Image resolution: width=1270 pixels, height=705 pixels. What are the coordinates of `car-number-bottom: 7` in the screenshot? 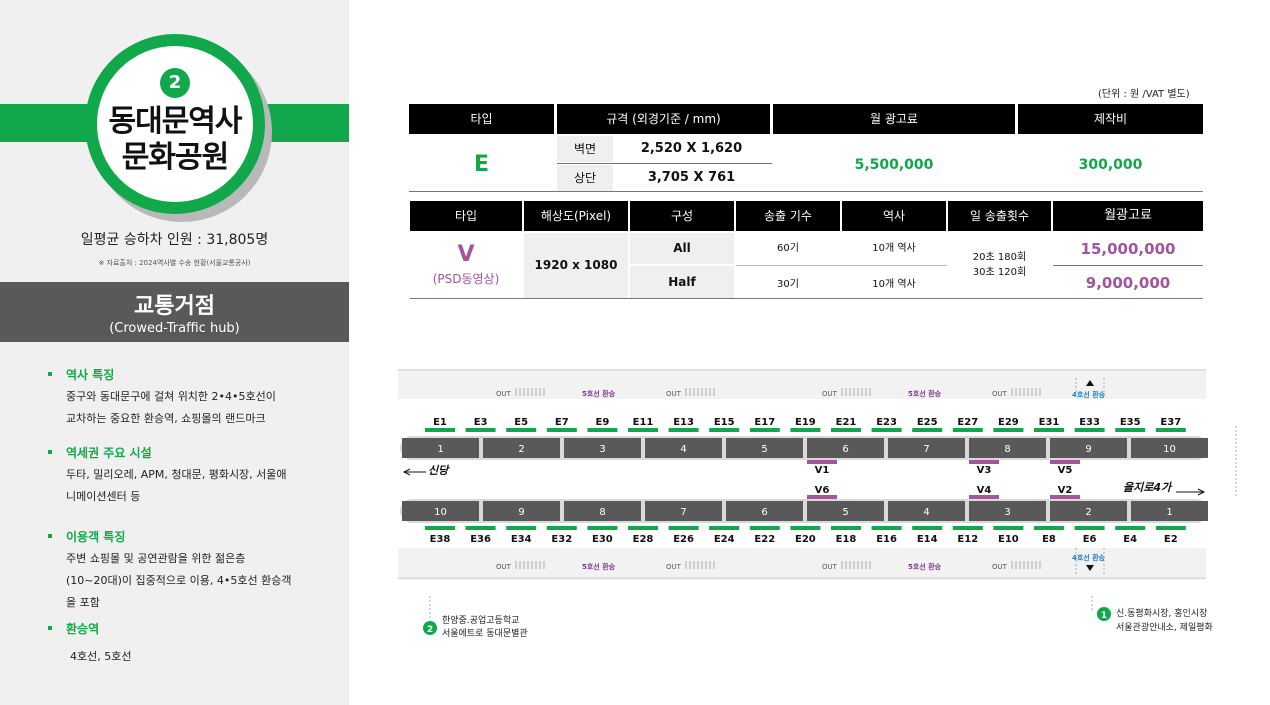 It's located at (683, 512).